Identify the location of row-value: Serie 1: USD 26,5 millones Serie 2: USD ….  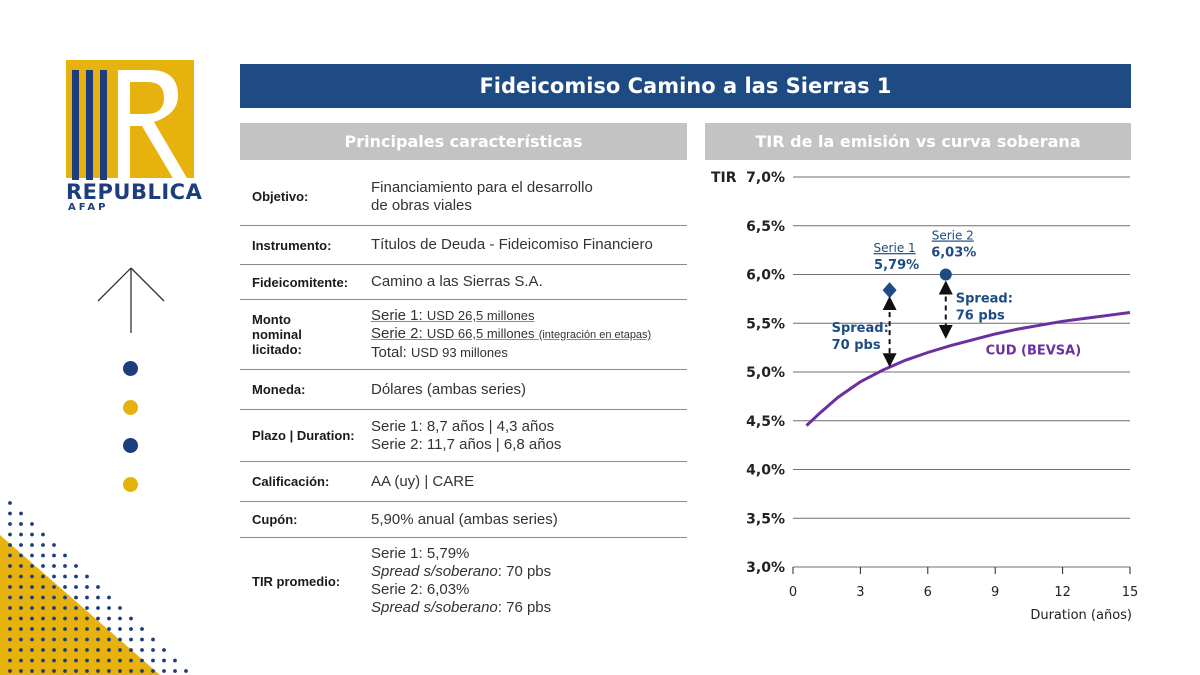
(529, 334).